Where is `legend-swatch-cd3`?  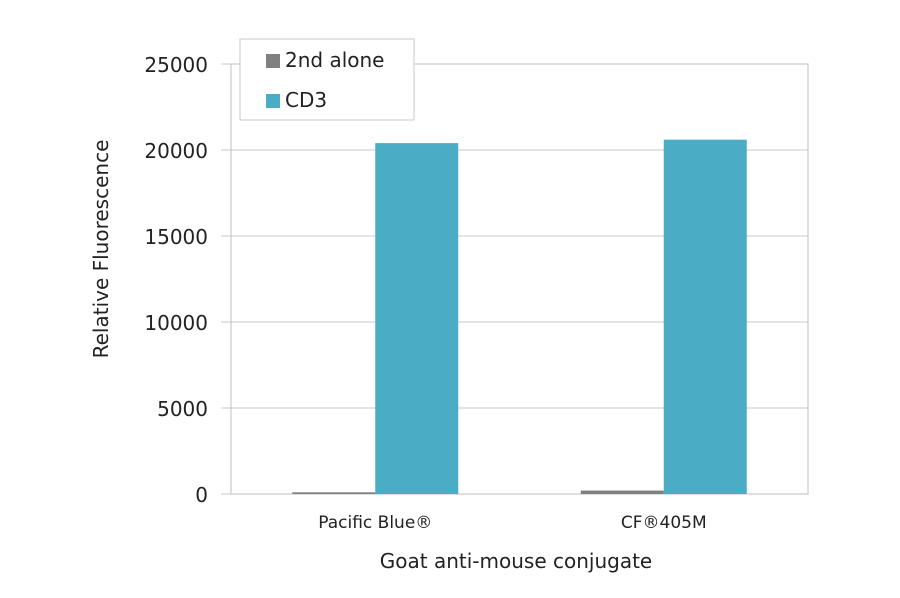 legend-swatch-cd3 is located at coordinates (273, 101).